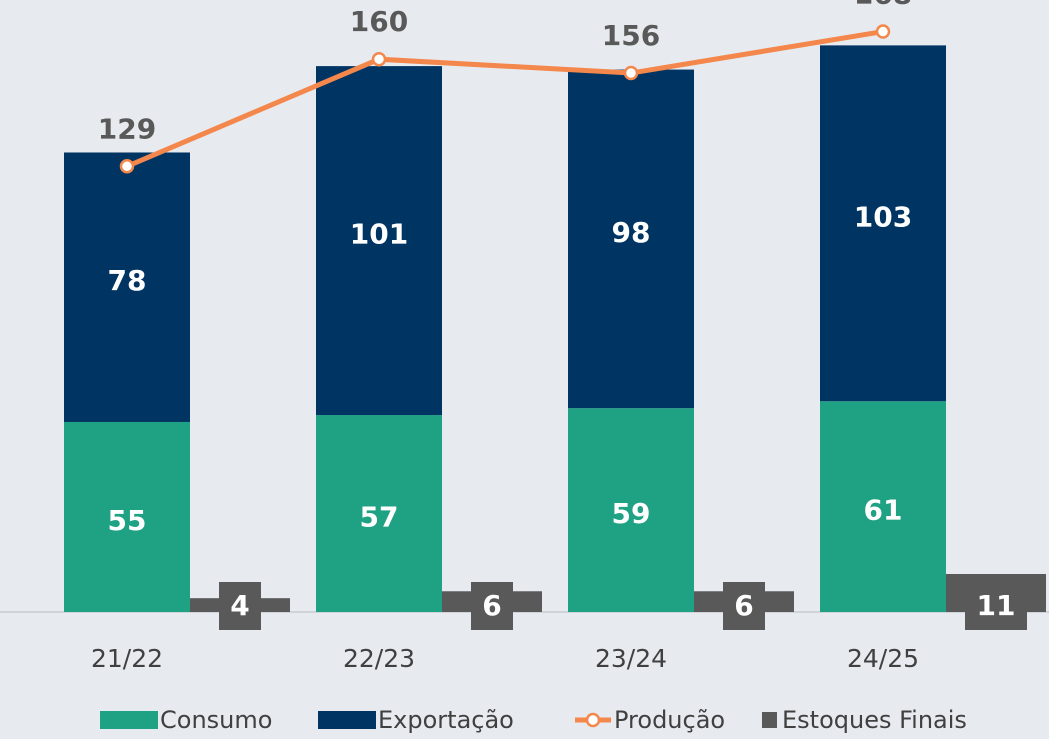 This screenshot has width=1049, height=739. Describe the element at coordinates (593, 720) in the screenshot. I see `legend-marker` at that location.